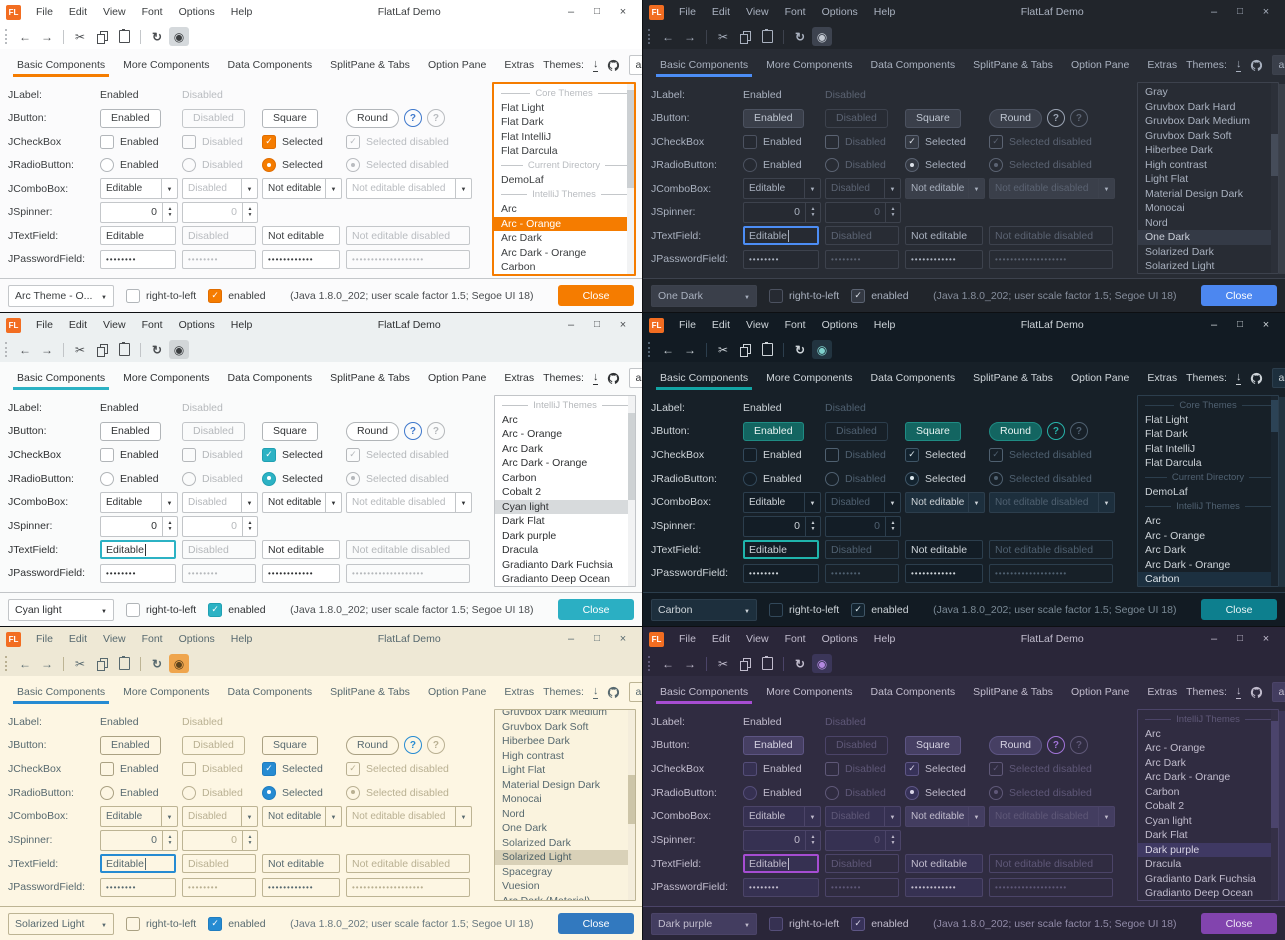 This screenshot has width=1285, height=940. What do you see at coordinates (141, 165) in the screenshot?
I see `radio-enabled: Enabled` at bounding box center [141, 165].